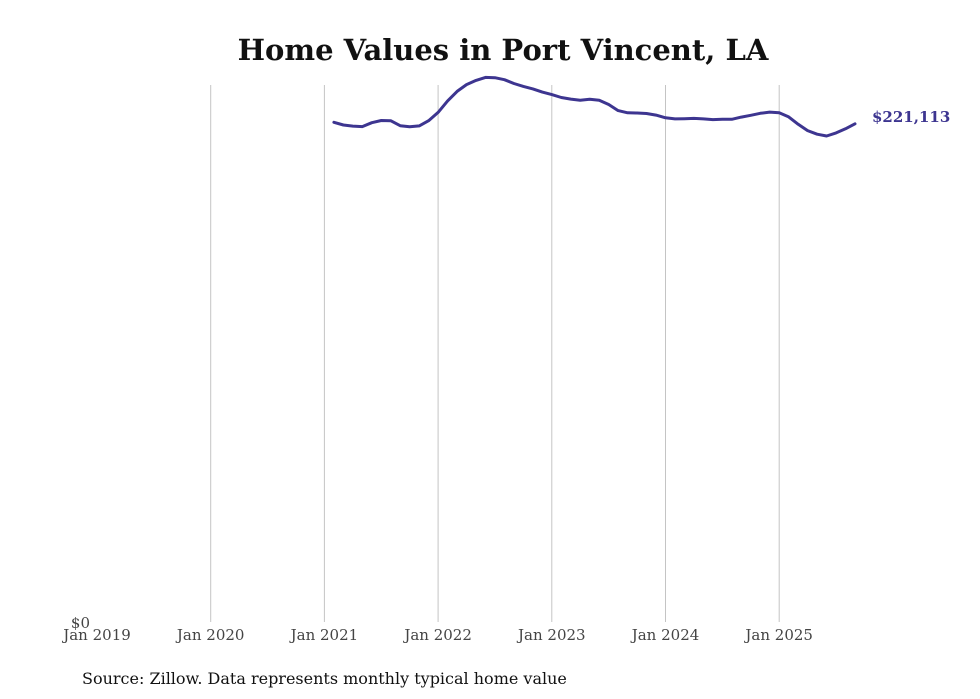 The height and width of the screenshot is (699, 980). I want to click on latest-value-label: $221,113, so click(911, 117).